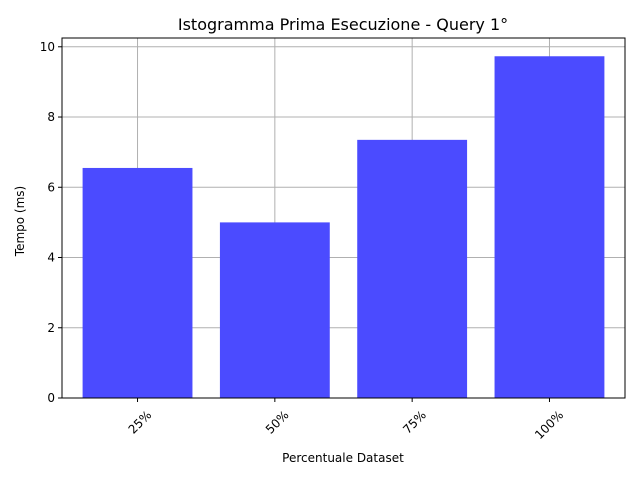 Image resolution: width=640 pixels, height=484 pixels. I want to click on y-tick-label: 4, so click(51, 258).